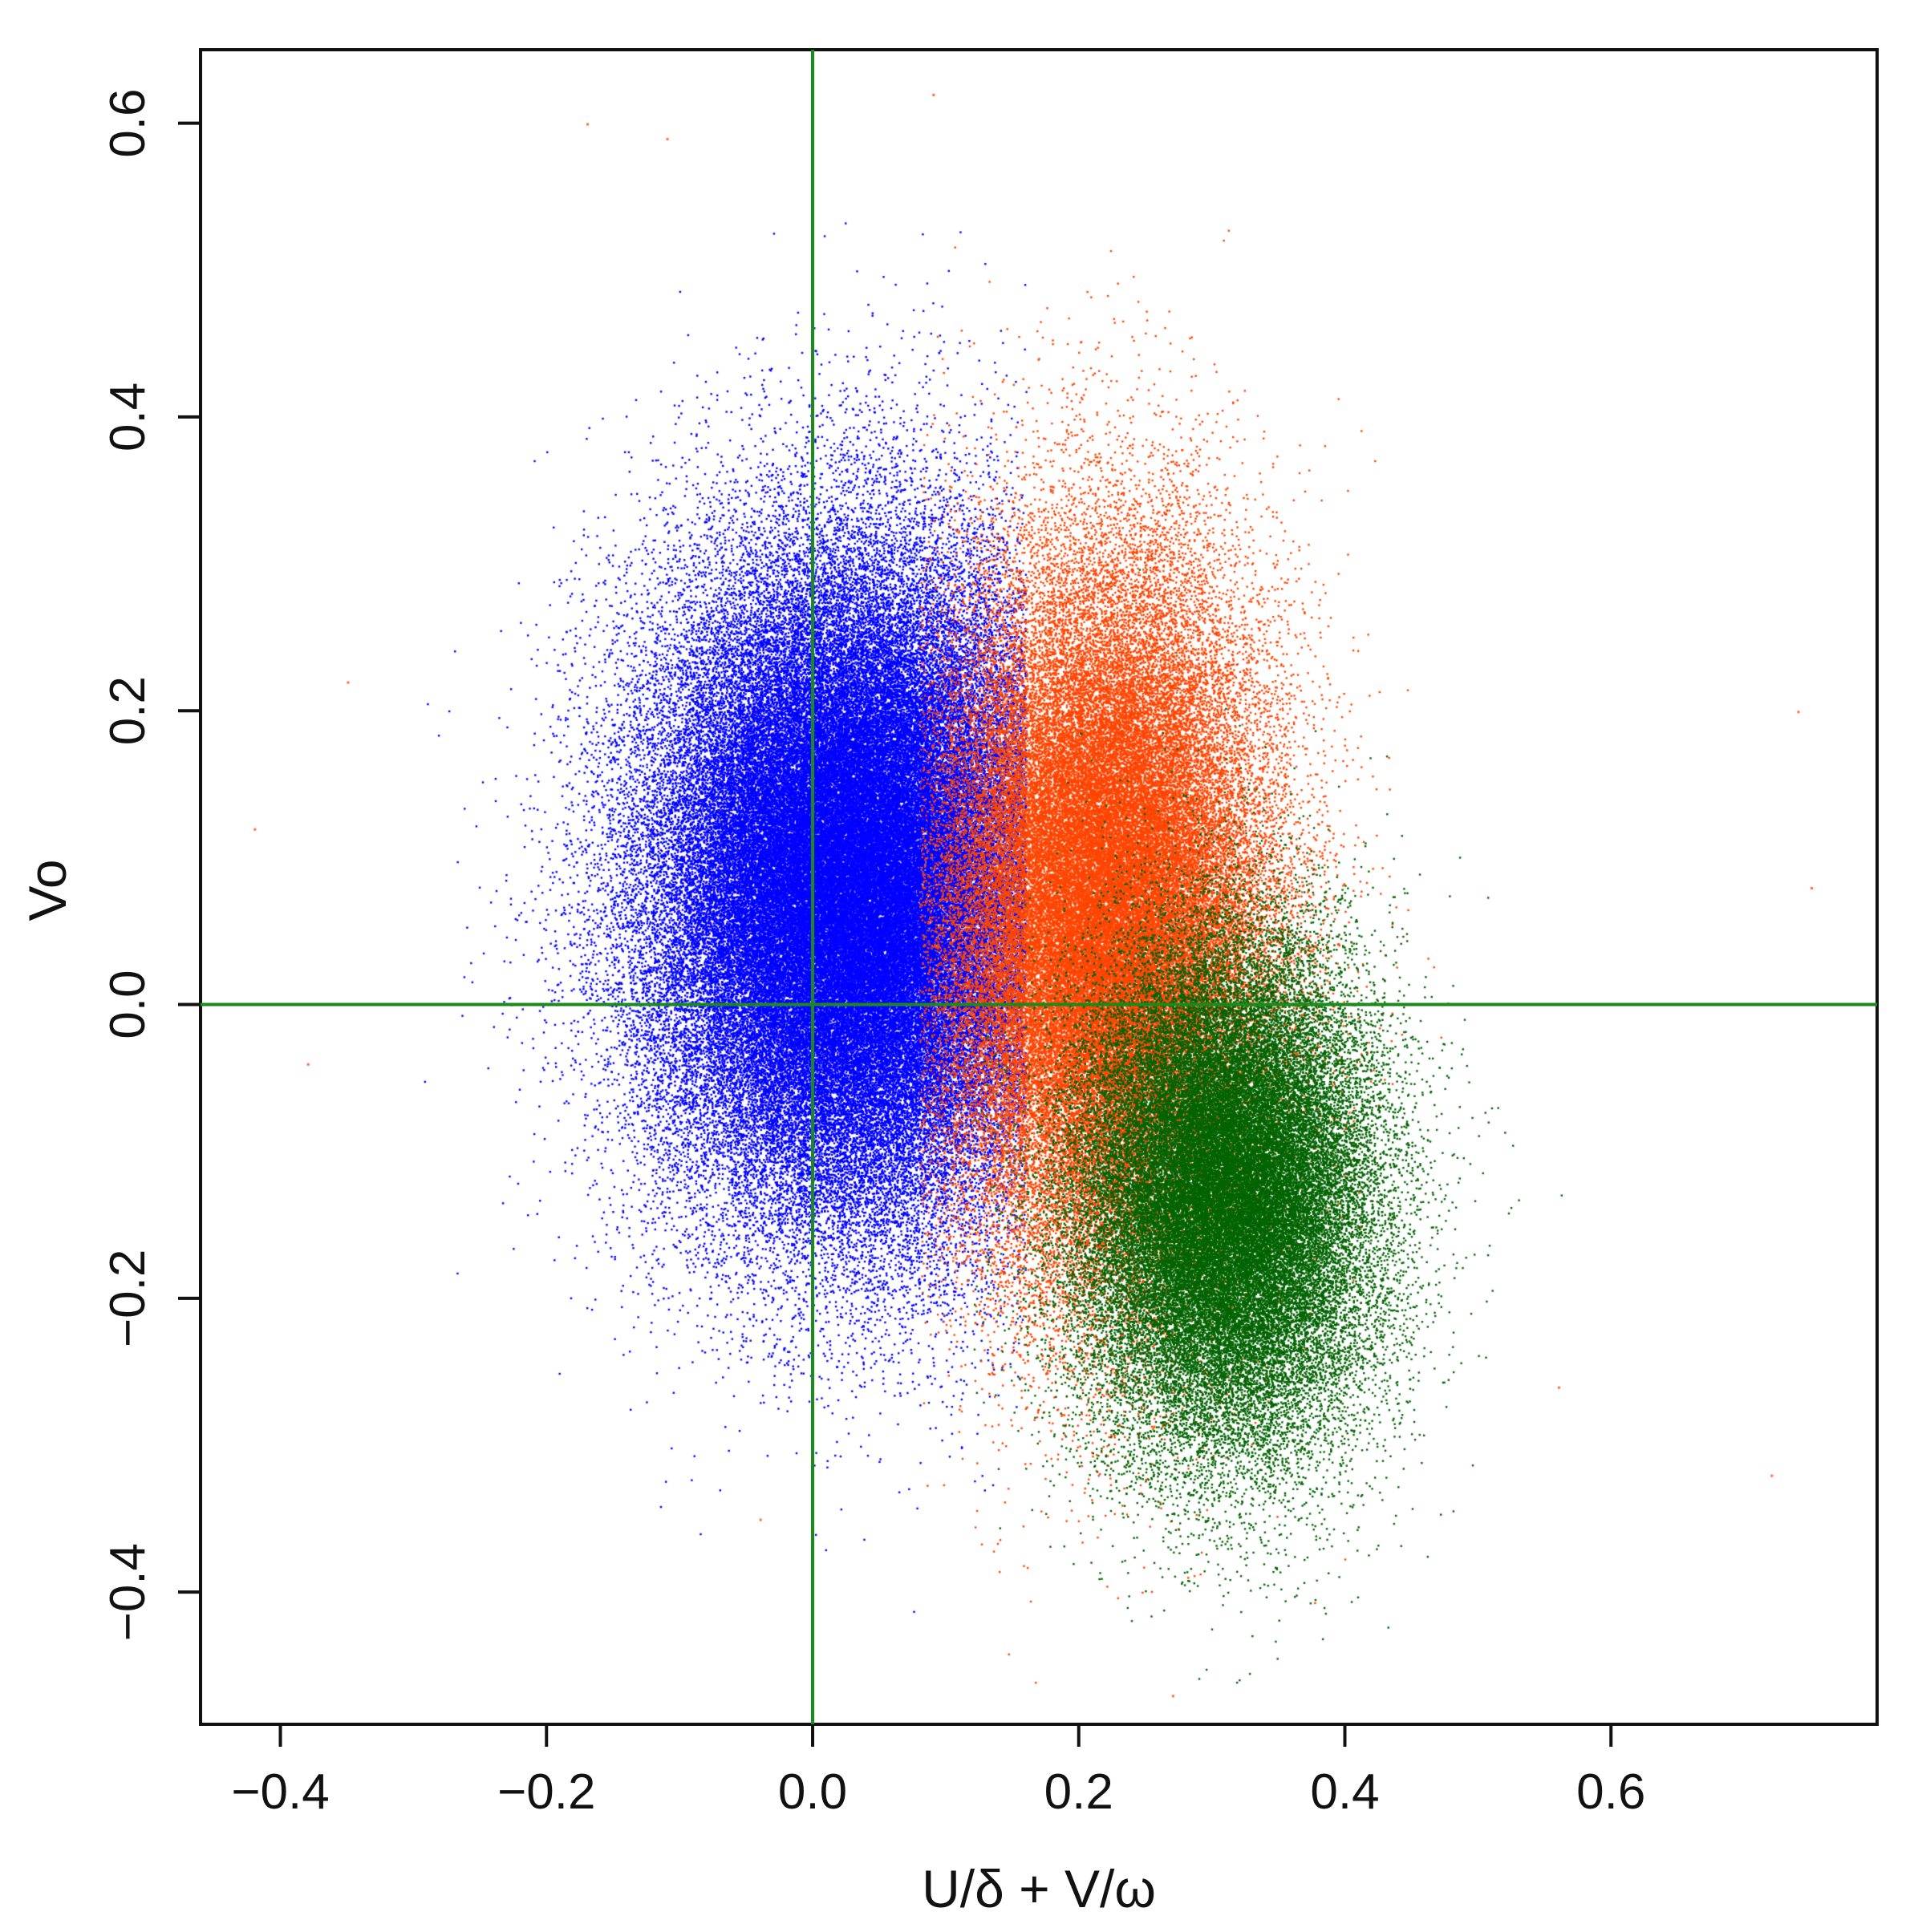  What do you see at coordinates (1039, 1889) in the screenshot?
I see `x-axis-title: U/δ + V/ω` at bounding box center [1039, 1889].